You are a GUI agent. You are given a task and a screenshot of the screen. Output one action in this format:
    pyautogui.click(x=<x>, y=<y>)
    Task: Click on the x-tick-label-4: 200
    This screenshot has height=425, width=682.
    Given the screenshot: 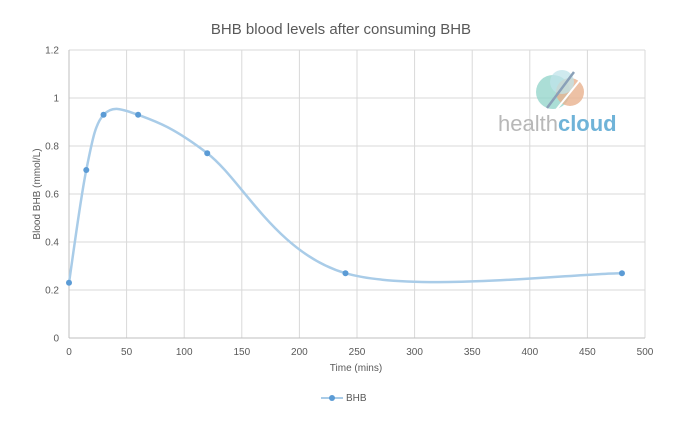 What is the action you would take?
    pyautogui.click(x=299, y=352)
    